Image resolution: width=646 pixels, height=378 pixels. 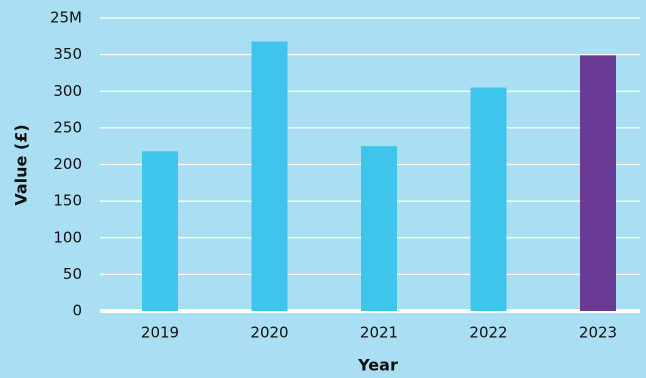 What do you see at coordinates (160, 333) in the screenshot?
I see `x-tick-label: 2019` at bounding box center [160, 333].